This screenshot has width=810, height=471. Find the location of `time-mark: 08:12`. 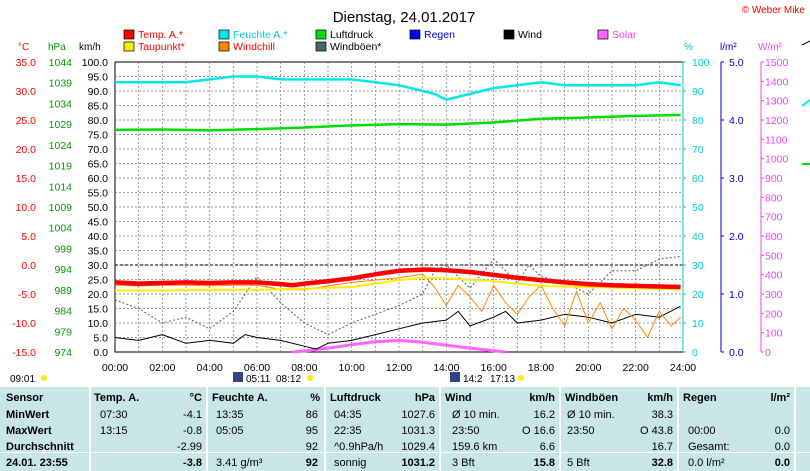

time-mark: 08:12 is located at coordinates (288, 379).